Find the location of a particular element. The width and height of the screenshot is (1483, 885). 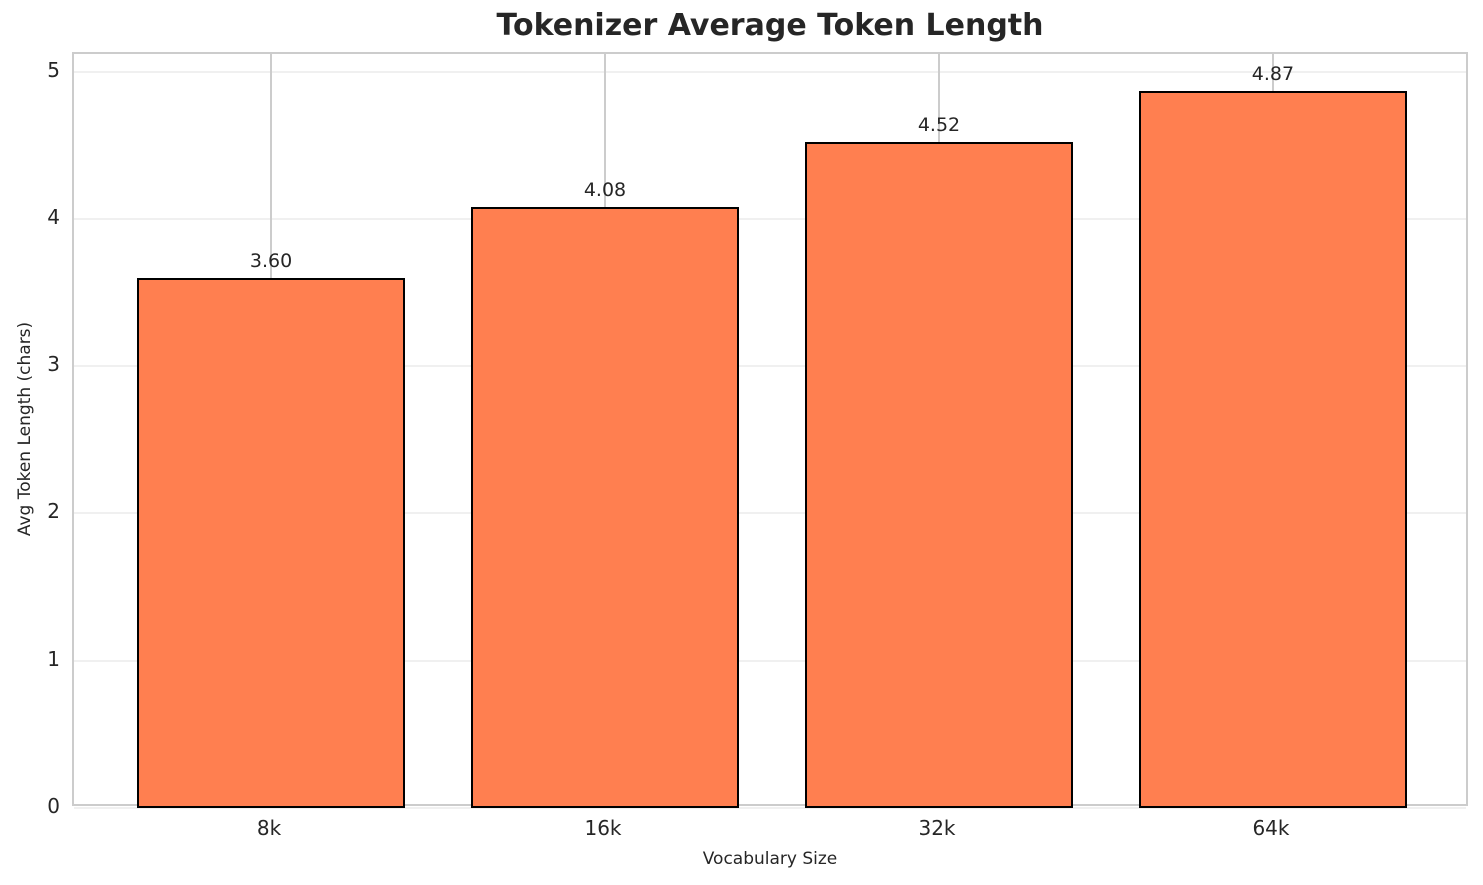

y-axis-label: Avg Token Length (chars) is located at coordinates (24, 429).